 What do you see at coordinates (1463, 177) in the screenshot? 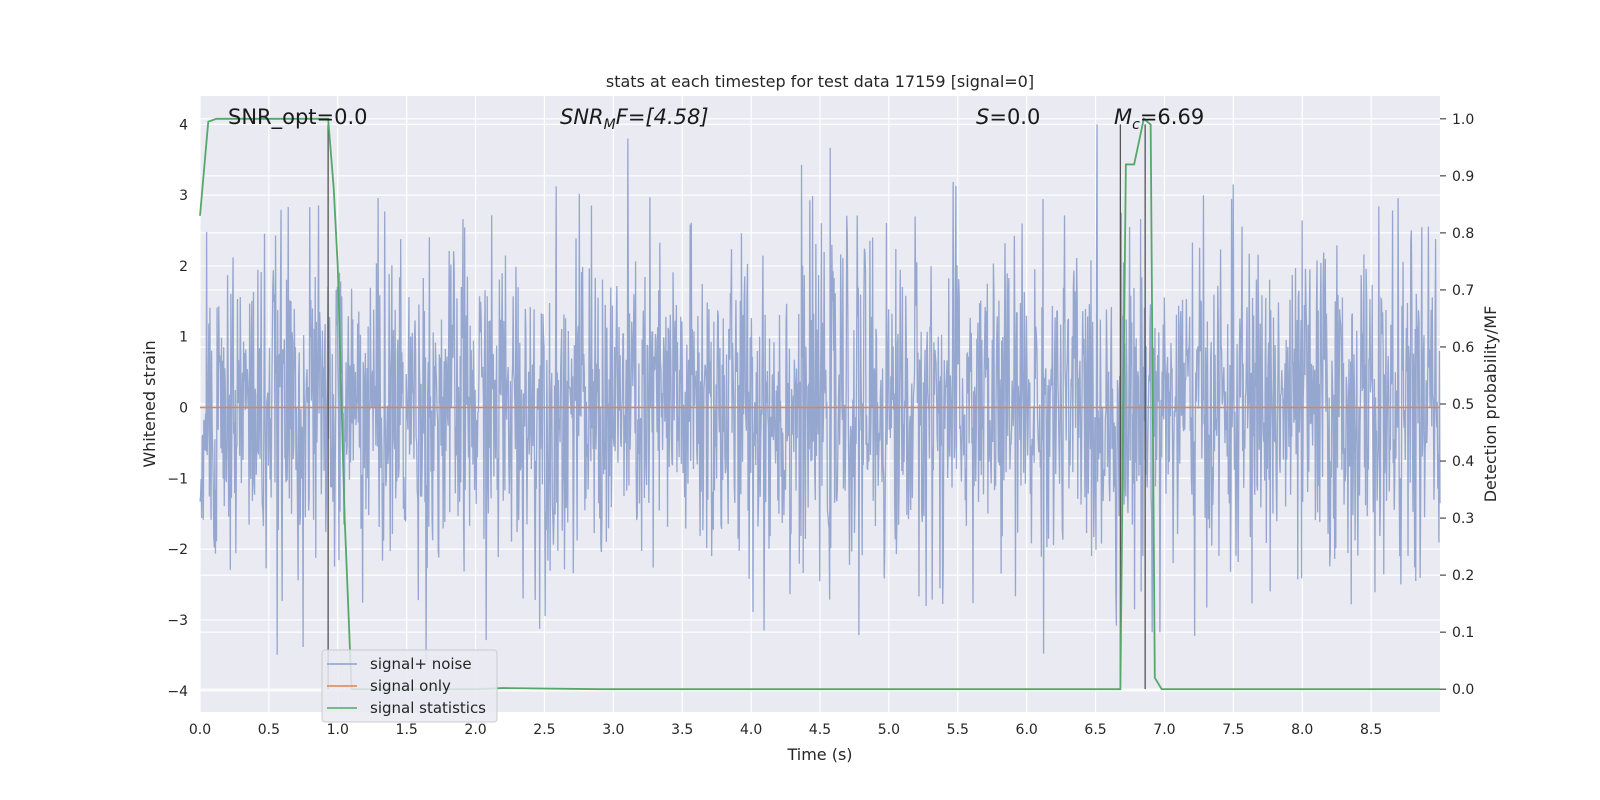
I see `y2-tick-label-1: 0.9` at bounding box center [1463, 177].